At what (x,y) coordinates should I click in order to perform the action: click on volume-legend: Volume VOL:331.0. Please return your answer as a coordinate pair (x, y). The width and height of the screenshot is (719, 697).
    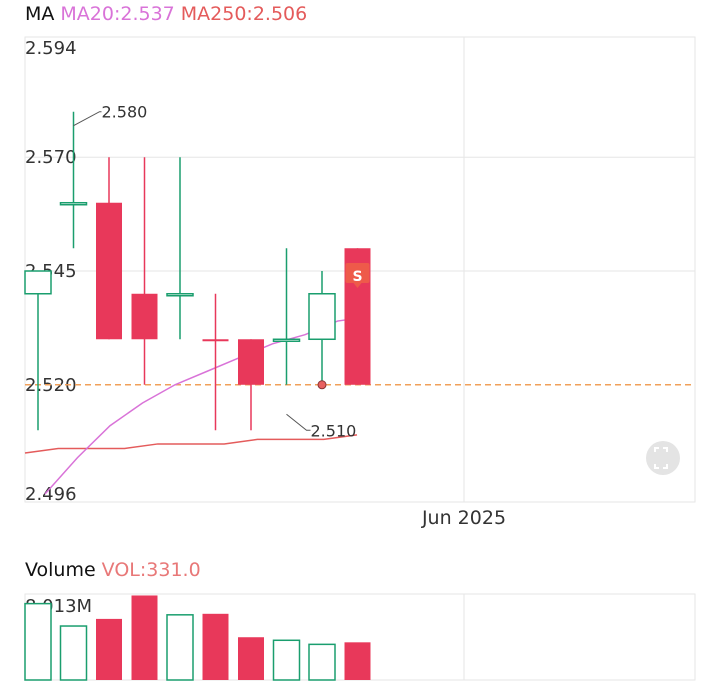
    Looking at the image, I should click on (113, 570).